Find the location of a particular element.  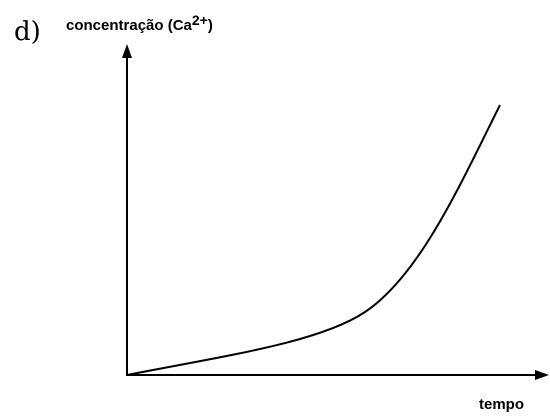

x-axis-label: tempo is located at coordinates (501, 404).